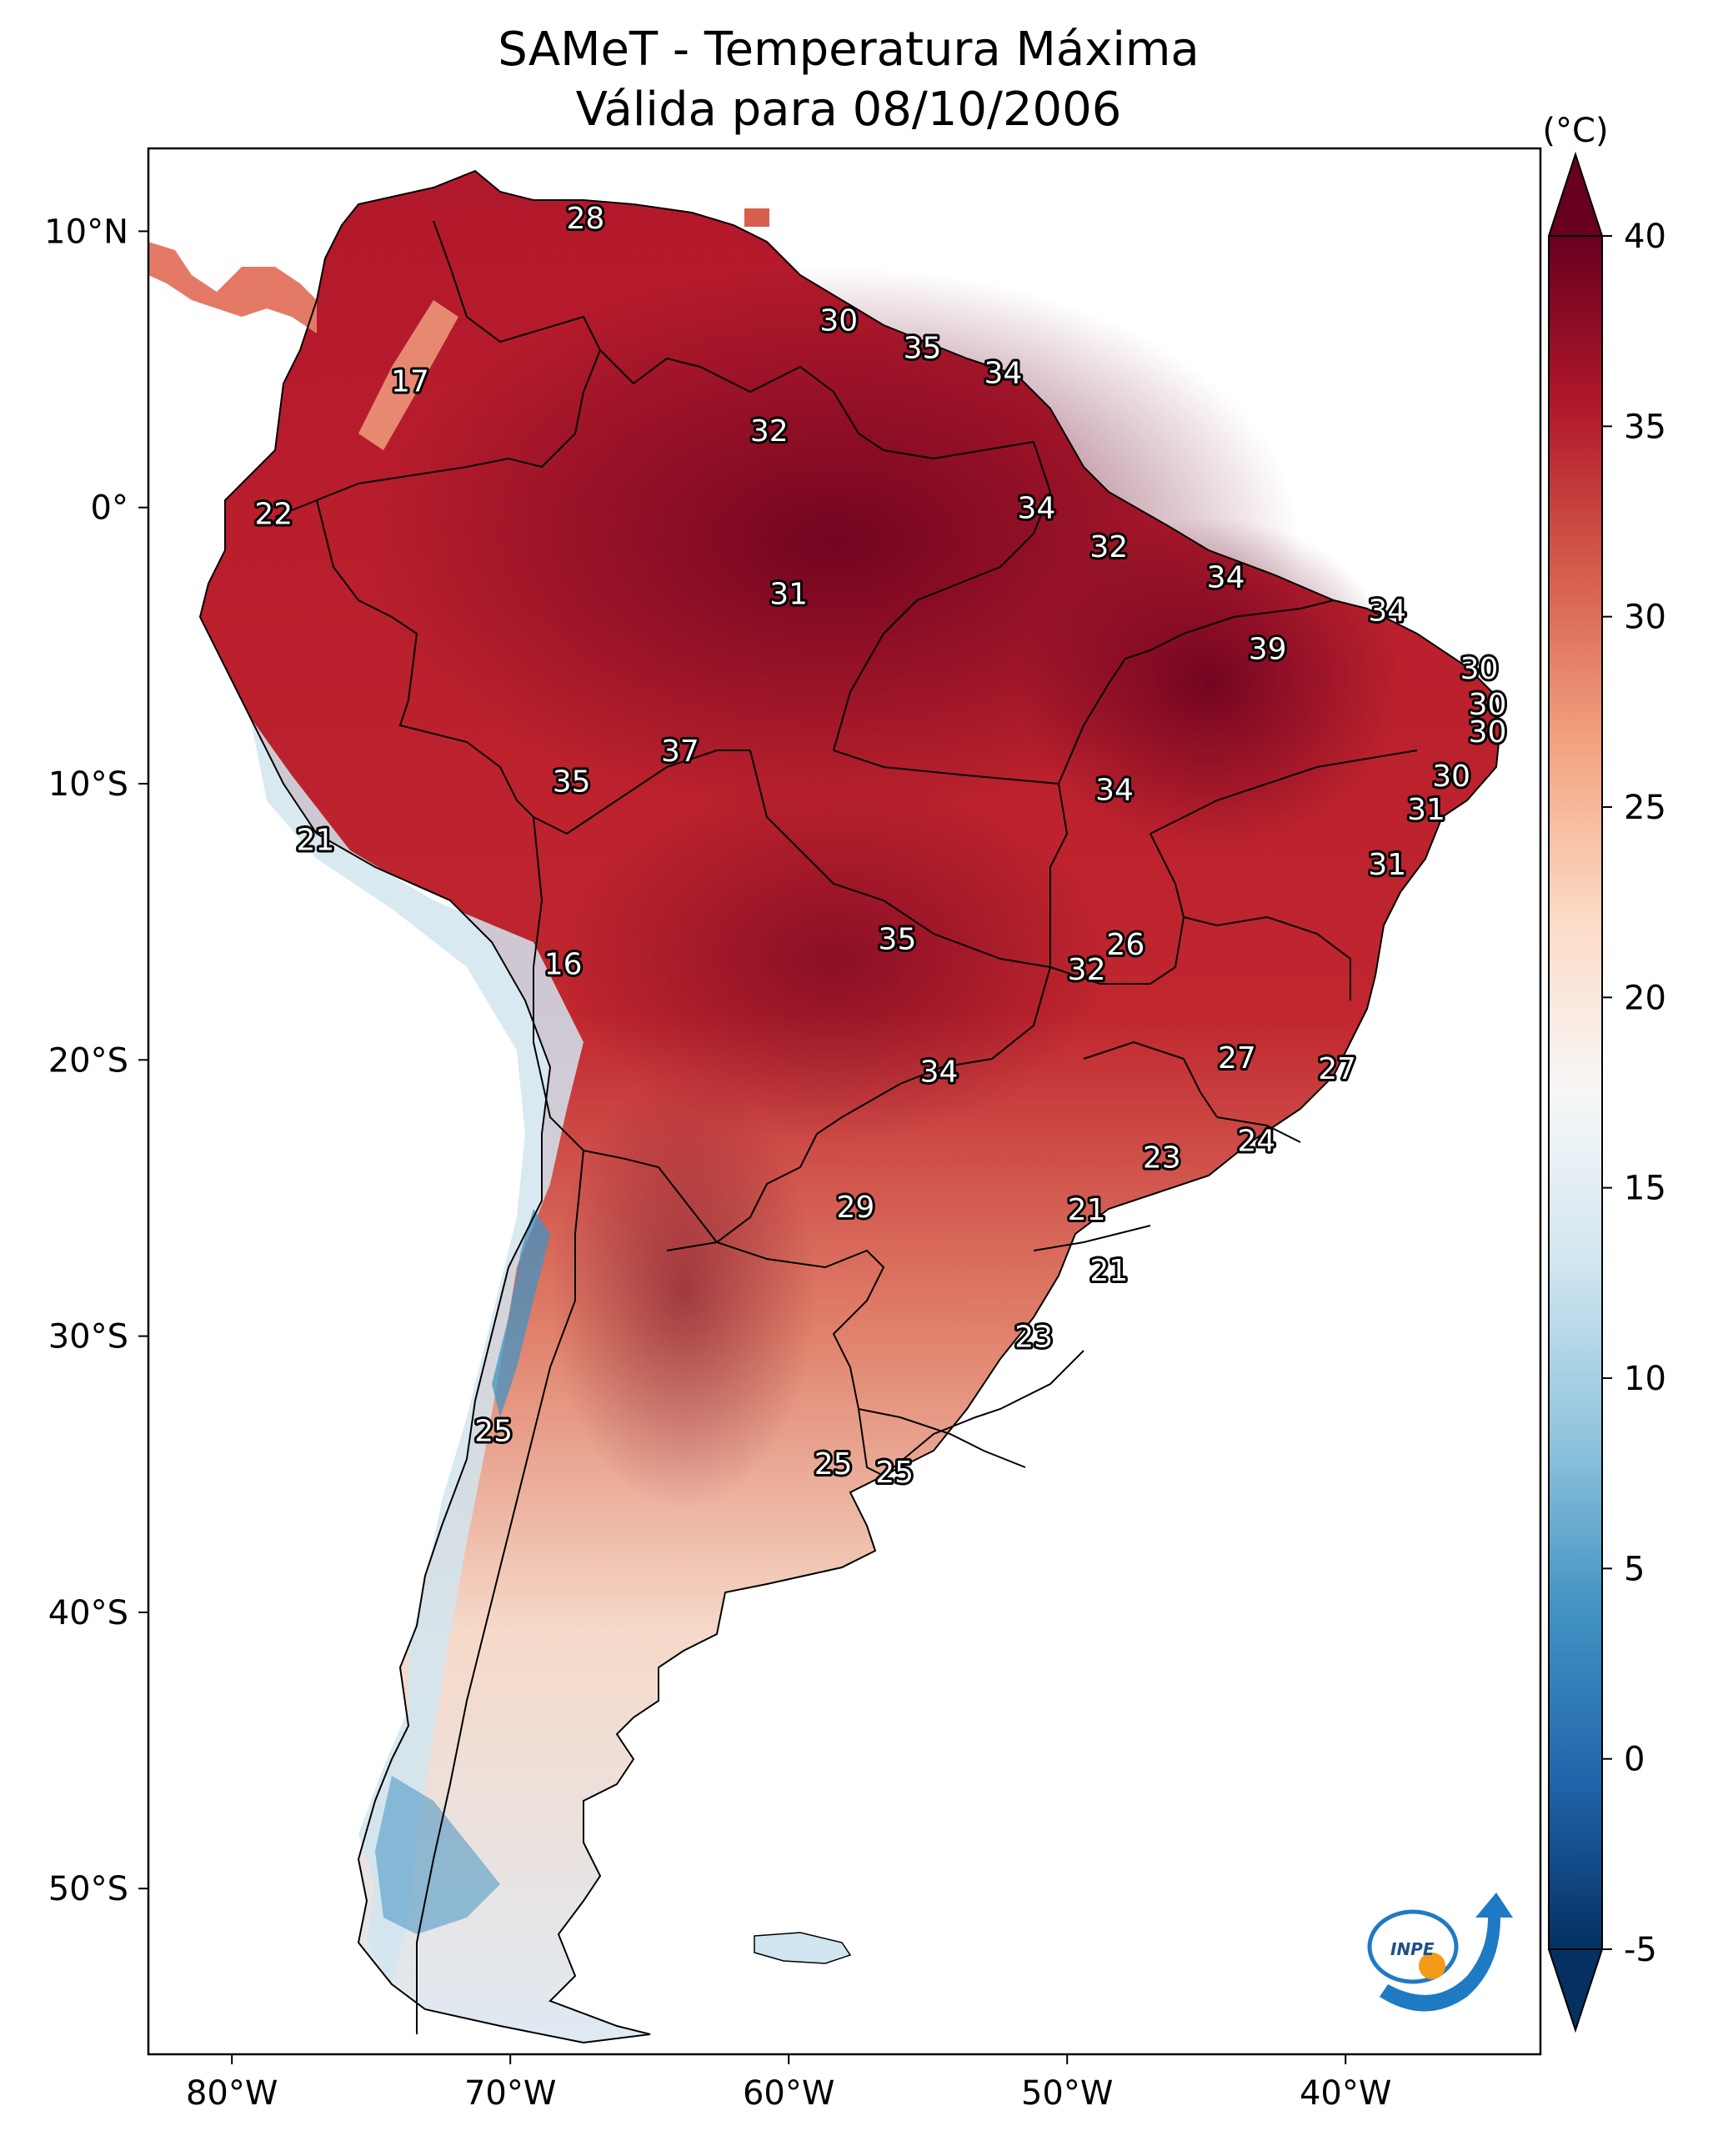 This screenshot has height=2156, width=1723. I want to click on lat-tick-label: 10°N, so click(86, 232).